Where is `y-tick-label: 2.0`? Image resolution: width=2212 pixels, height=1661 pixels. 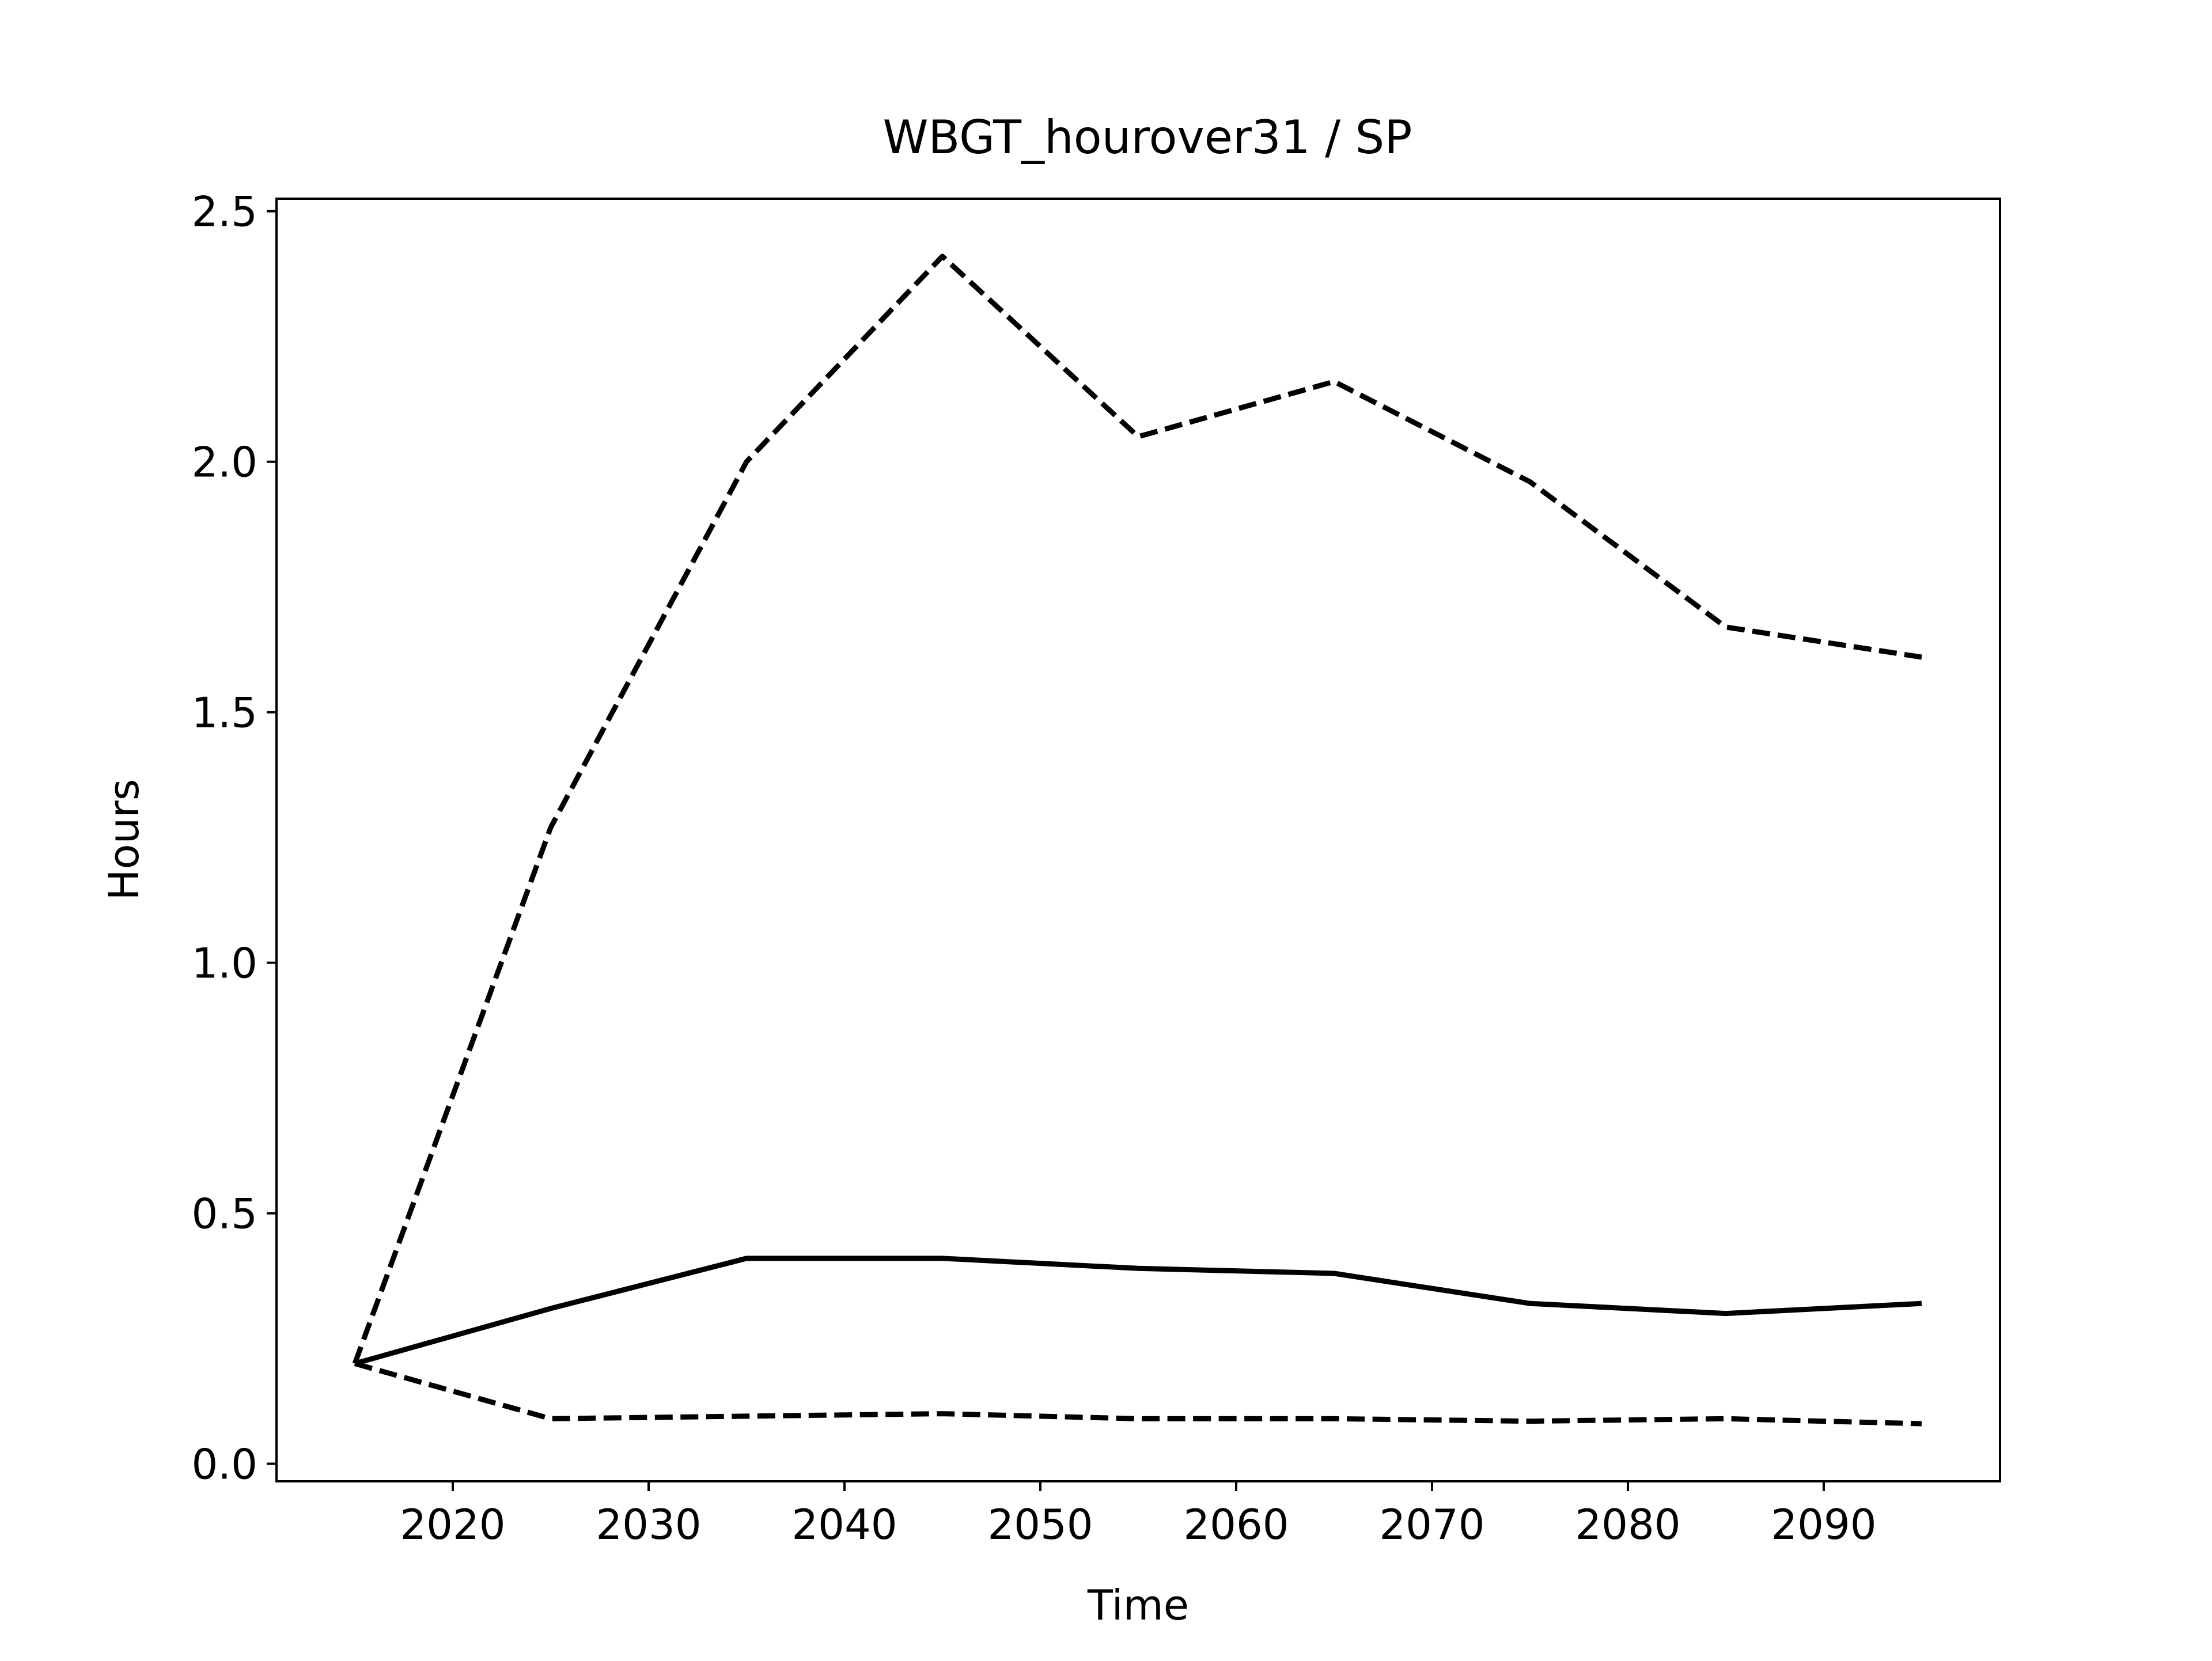
y-tick-label: 2.0 is located at coordinates (224, 462).